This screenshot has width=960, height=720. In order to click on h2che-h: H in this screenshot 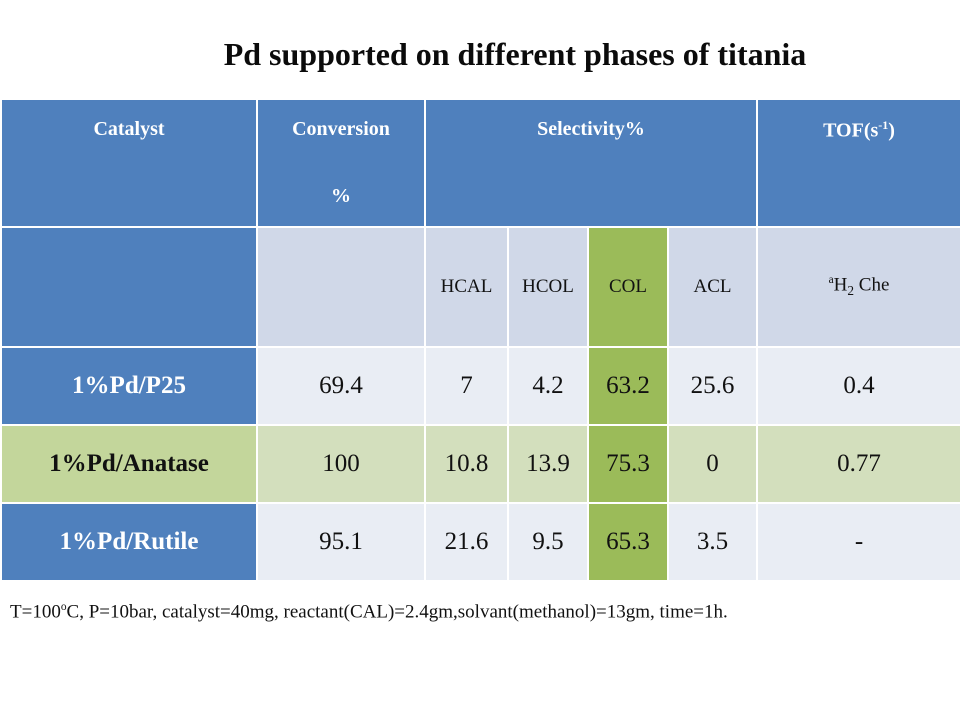, I will do `click(840, 285)`.